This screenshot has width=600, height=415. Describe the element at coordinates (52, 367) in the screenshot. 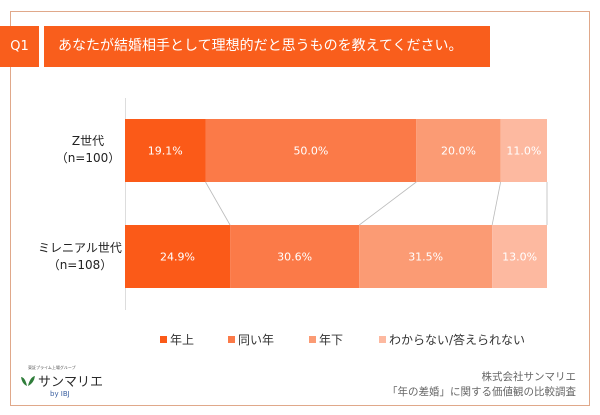

I see `logo-tagline: 東証プライム上場グループ` at that location.